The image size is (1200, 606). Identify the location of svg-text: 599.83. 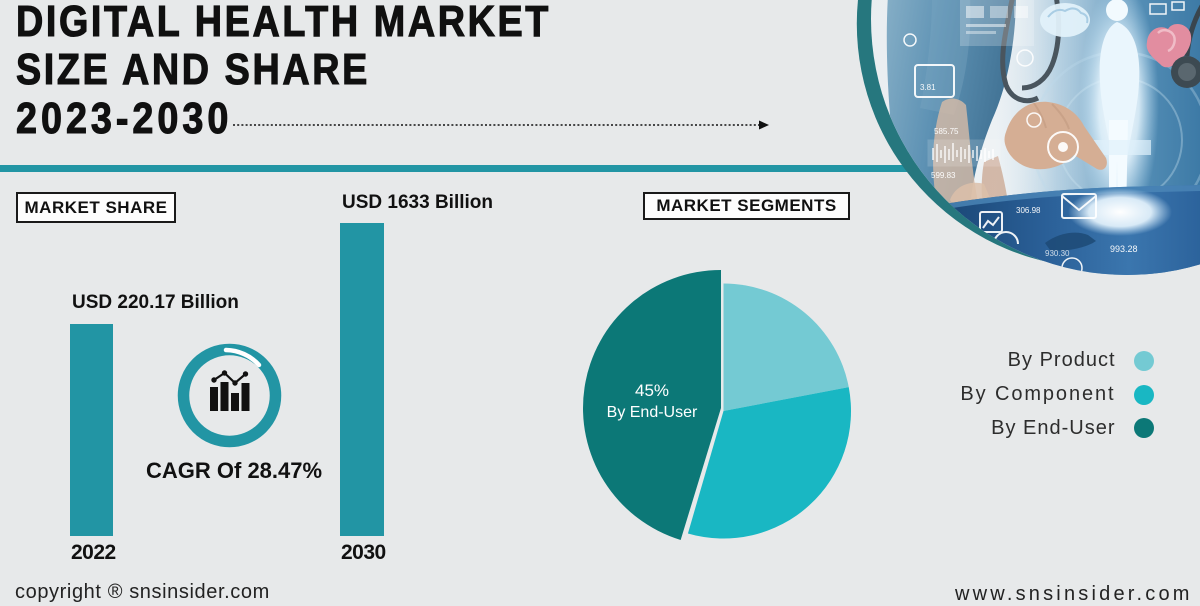
(943, 175).